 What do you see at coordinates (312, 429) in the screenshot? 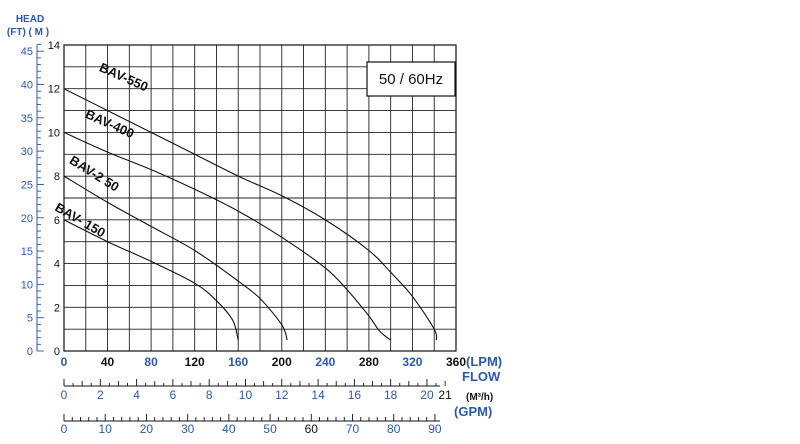
I see `gpm-tick-label: 60` at bounding box center [312, 429].